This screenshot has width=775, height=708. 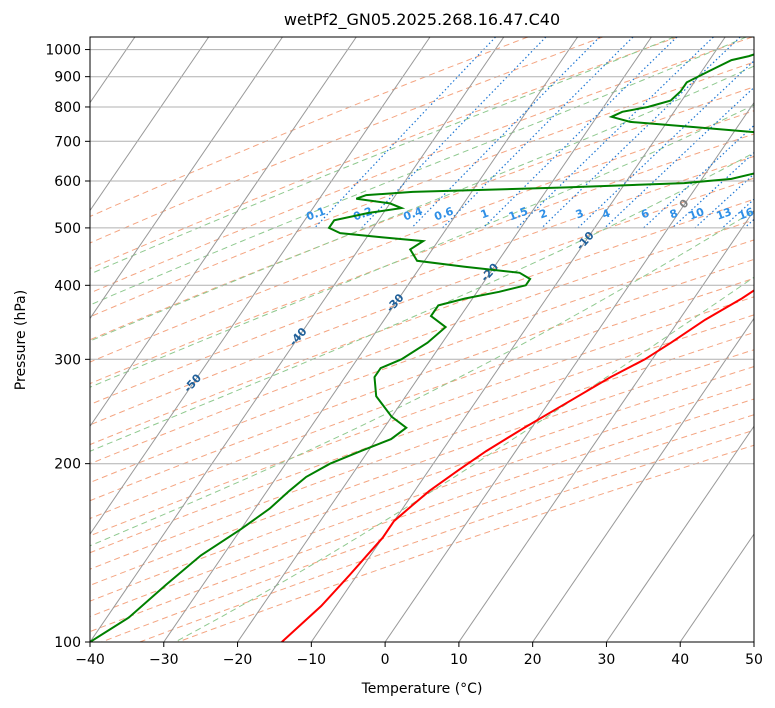 I want to click on y-tick-label: 400, so click(x=67, y=286).